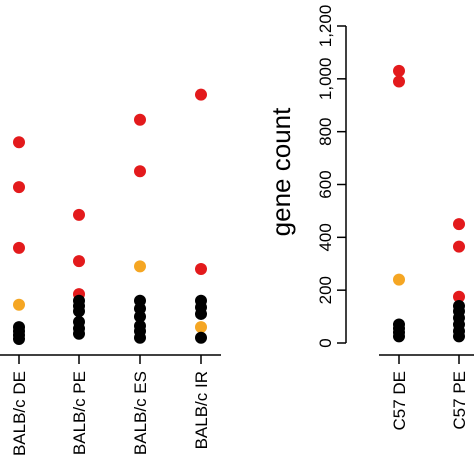 The image size is (474, 474). I want to click on x-tick-label: BALB/c ES, so click(140, 413).